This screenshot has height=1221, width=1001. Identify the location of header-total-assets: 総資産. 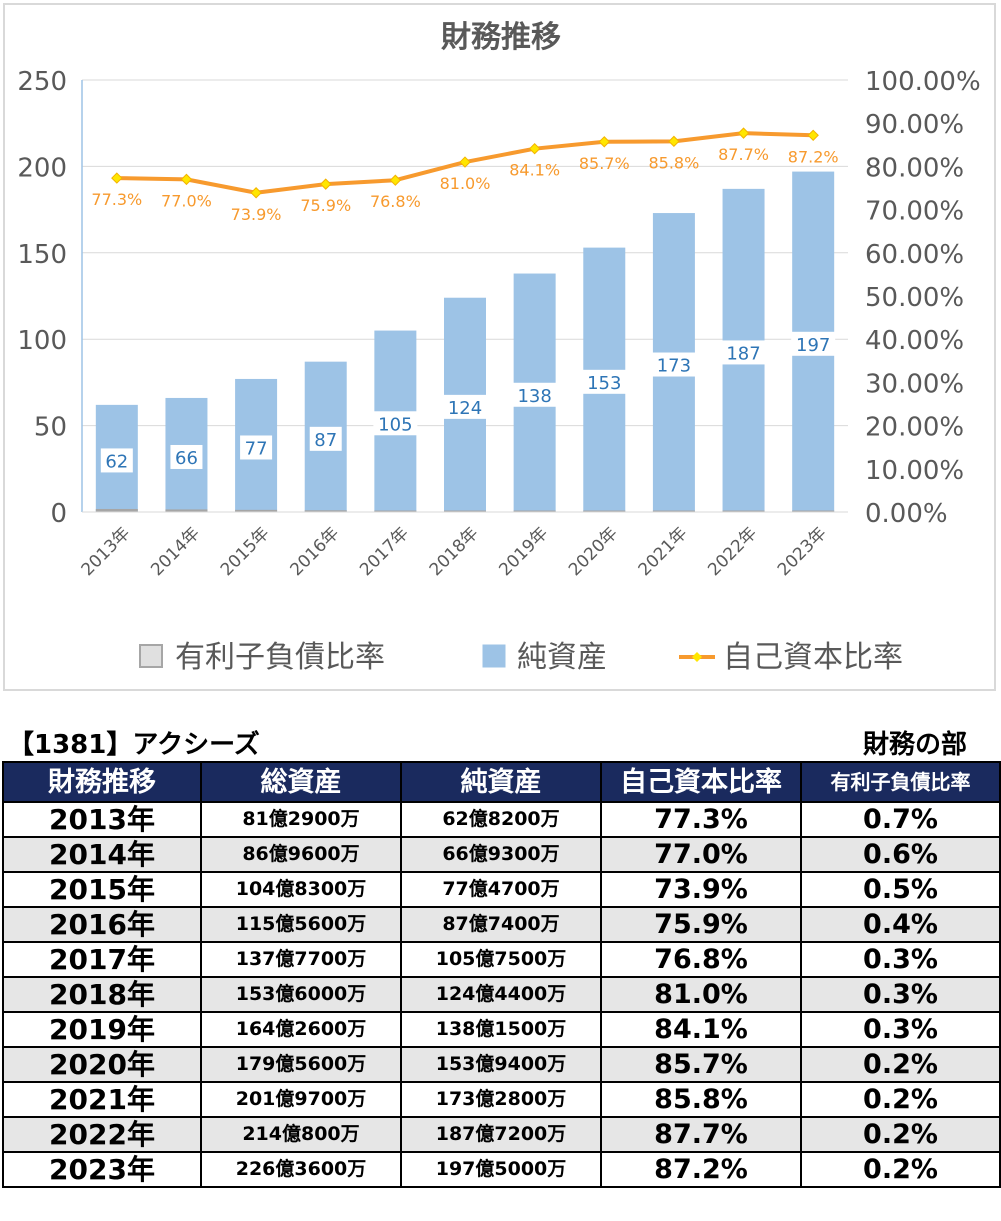
(301, 782).